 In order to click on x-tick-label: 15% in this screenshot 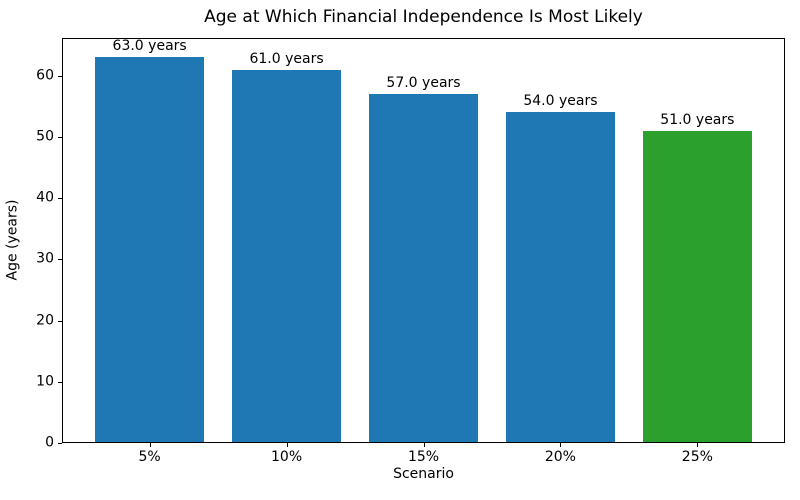, I will do `click(423, 457)`.